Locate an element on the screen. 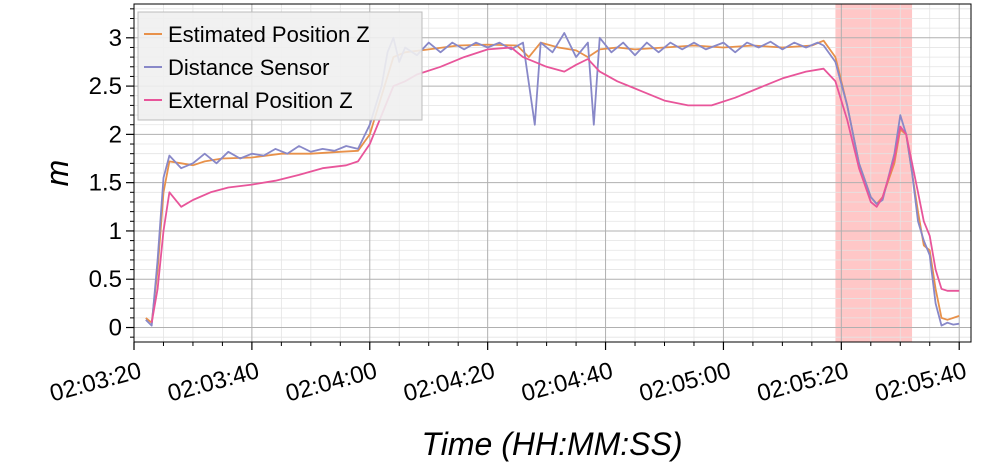  legend-label: Estimated Position Z is located at coordinates (269, 34).